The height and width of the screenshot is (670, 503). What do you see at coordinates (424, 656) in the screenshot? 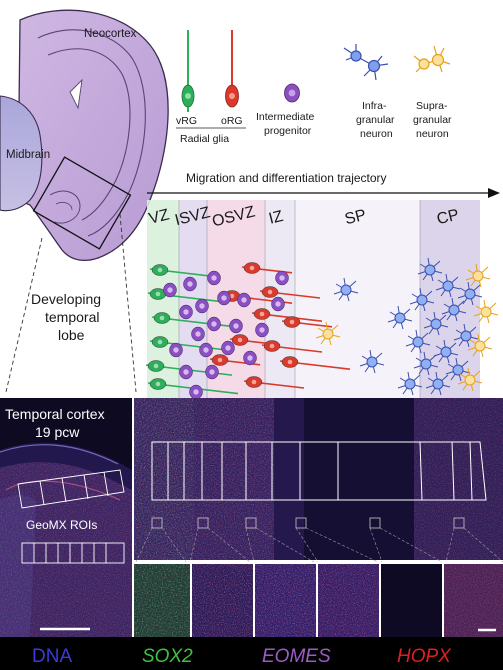
I see `marker-hopx: HOPX` at bounding box center [424, 656].